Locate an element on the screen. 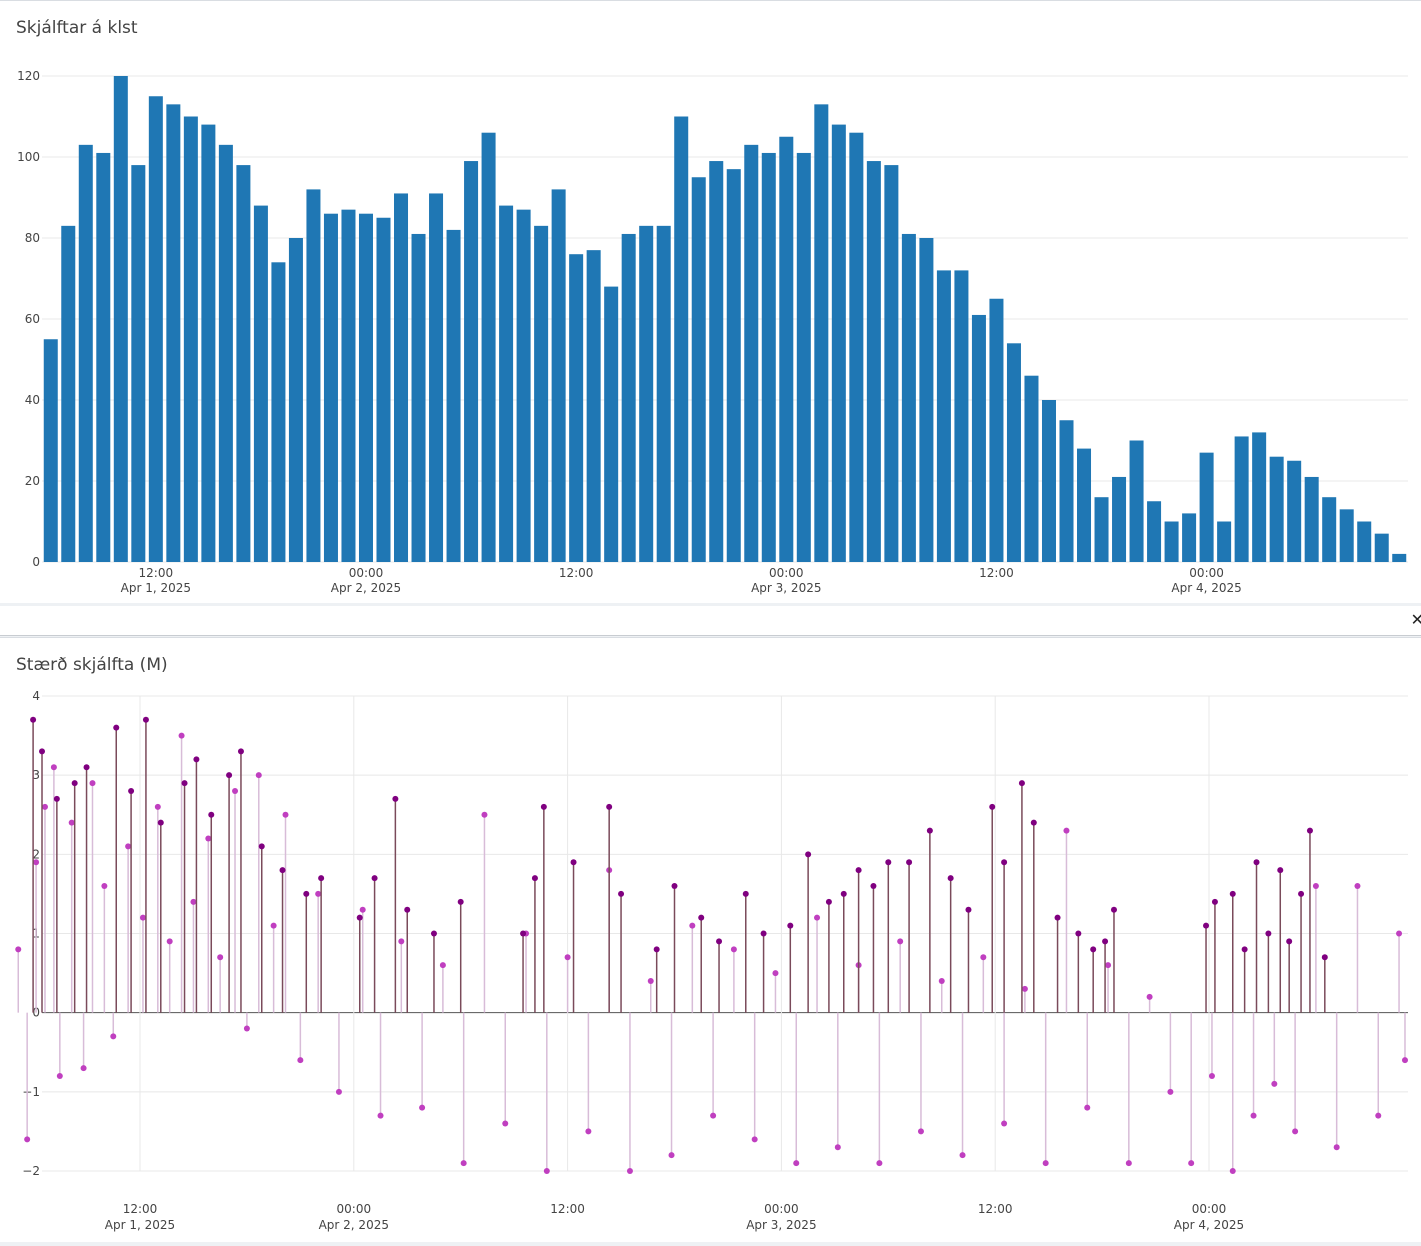 The height and width of the screenshot is (1246, 1421). chart2-title: Stærð skjálfta (M) is located at coordinates (92, 665).